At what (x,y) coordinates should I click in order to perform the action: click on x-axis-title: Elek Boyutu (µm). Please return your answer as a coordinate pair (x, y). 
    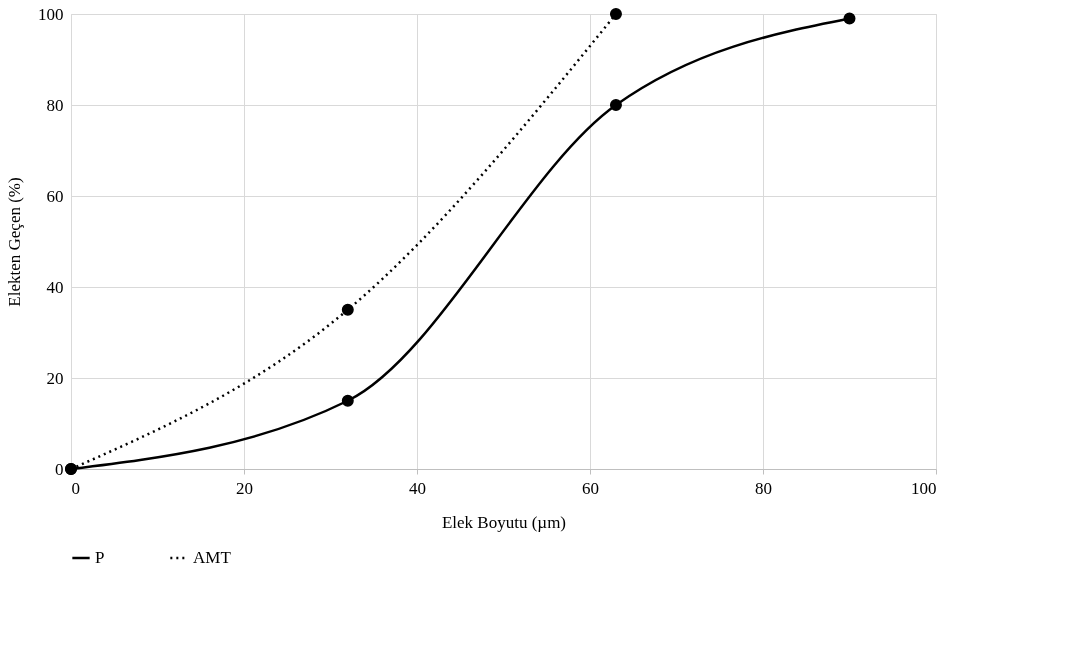
    Looking at the image, I should click on (504, 522).